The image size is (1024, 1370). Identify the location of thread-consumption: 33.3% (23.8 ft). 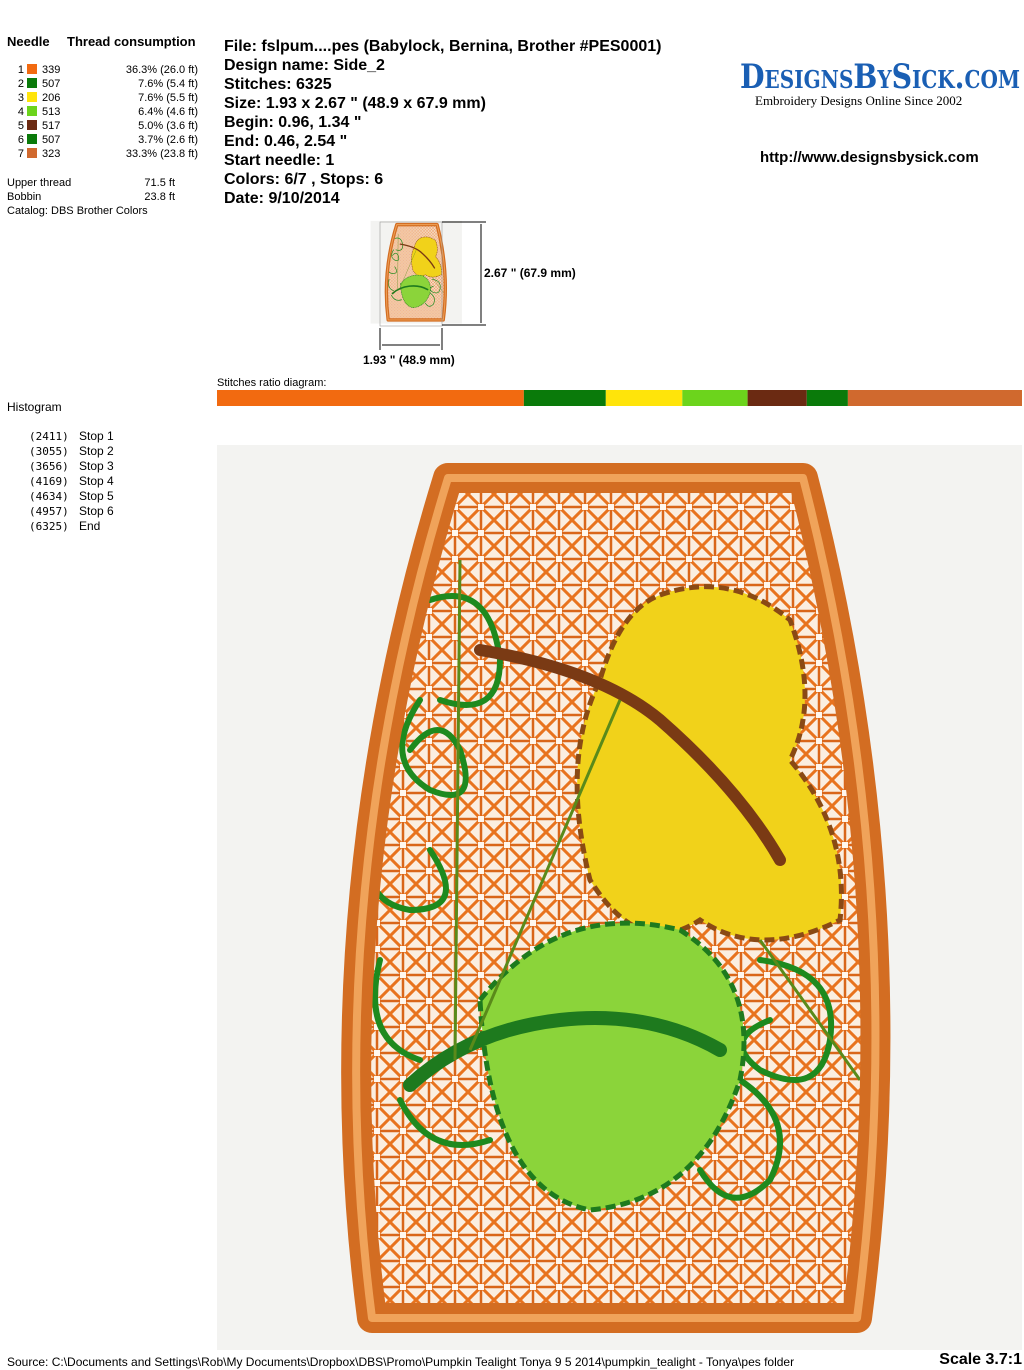
(162, 154).